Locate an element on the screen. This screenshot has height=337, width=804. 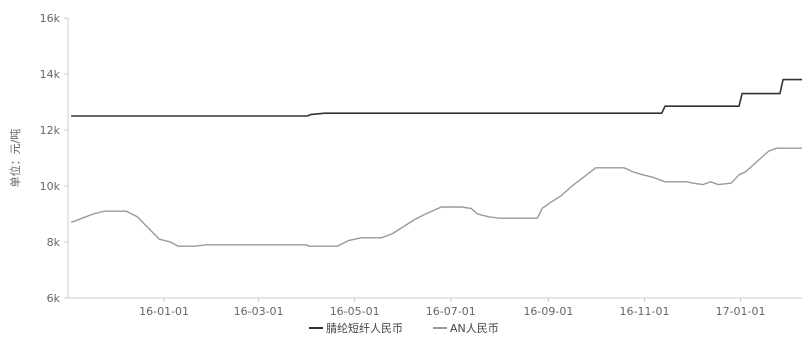
x-tick-label: 16-11-01 is located at coordinates (645, 311).